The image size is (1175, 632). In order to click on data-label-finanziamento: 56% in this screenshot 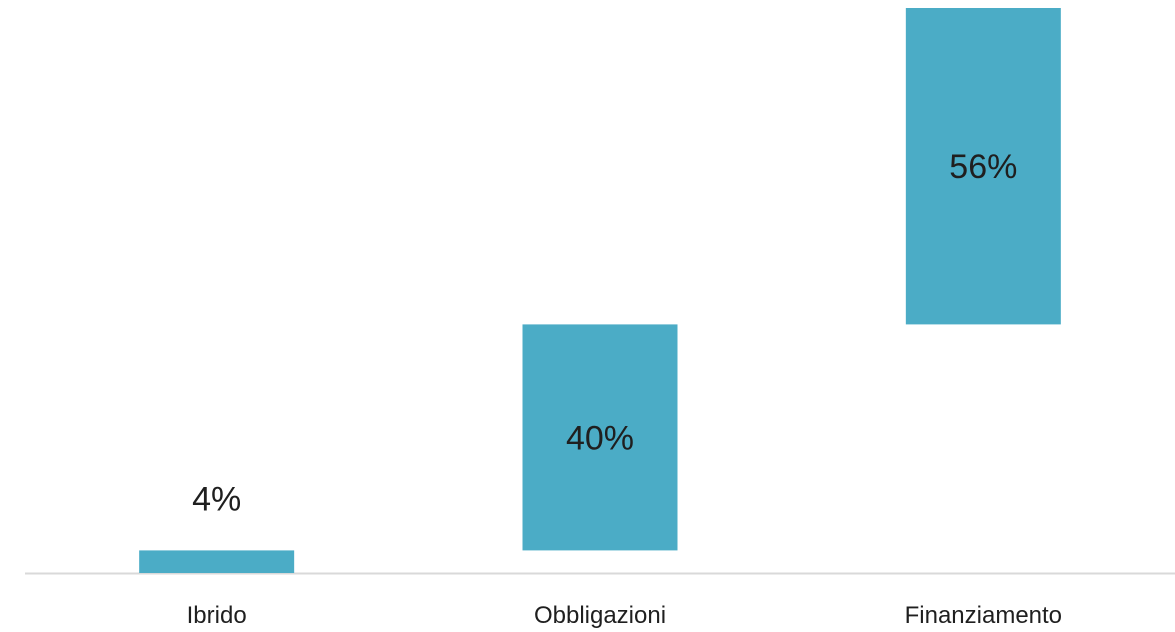, I will do `click(983, 167)`.